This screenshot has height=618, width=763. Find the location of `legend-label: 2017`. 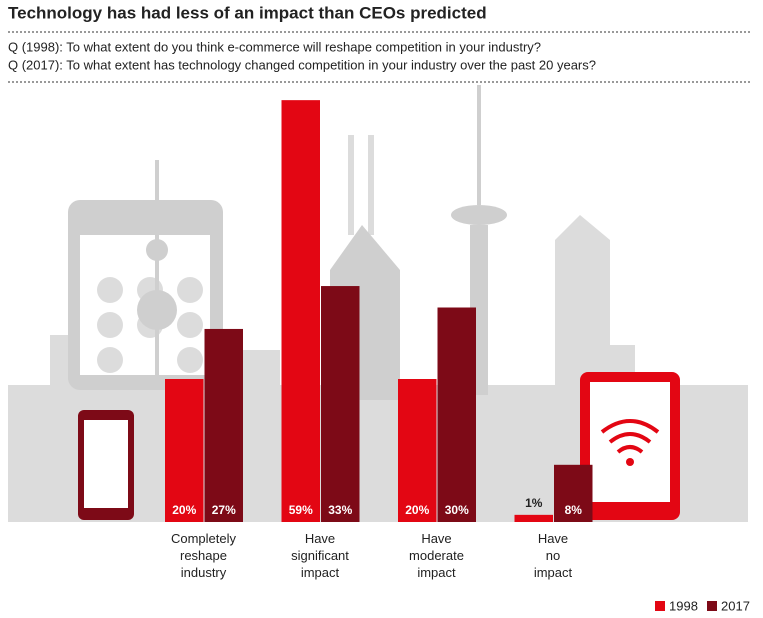

legend-label: 2017 is located at coordinates (735, 605).